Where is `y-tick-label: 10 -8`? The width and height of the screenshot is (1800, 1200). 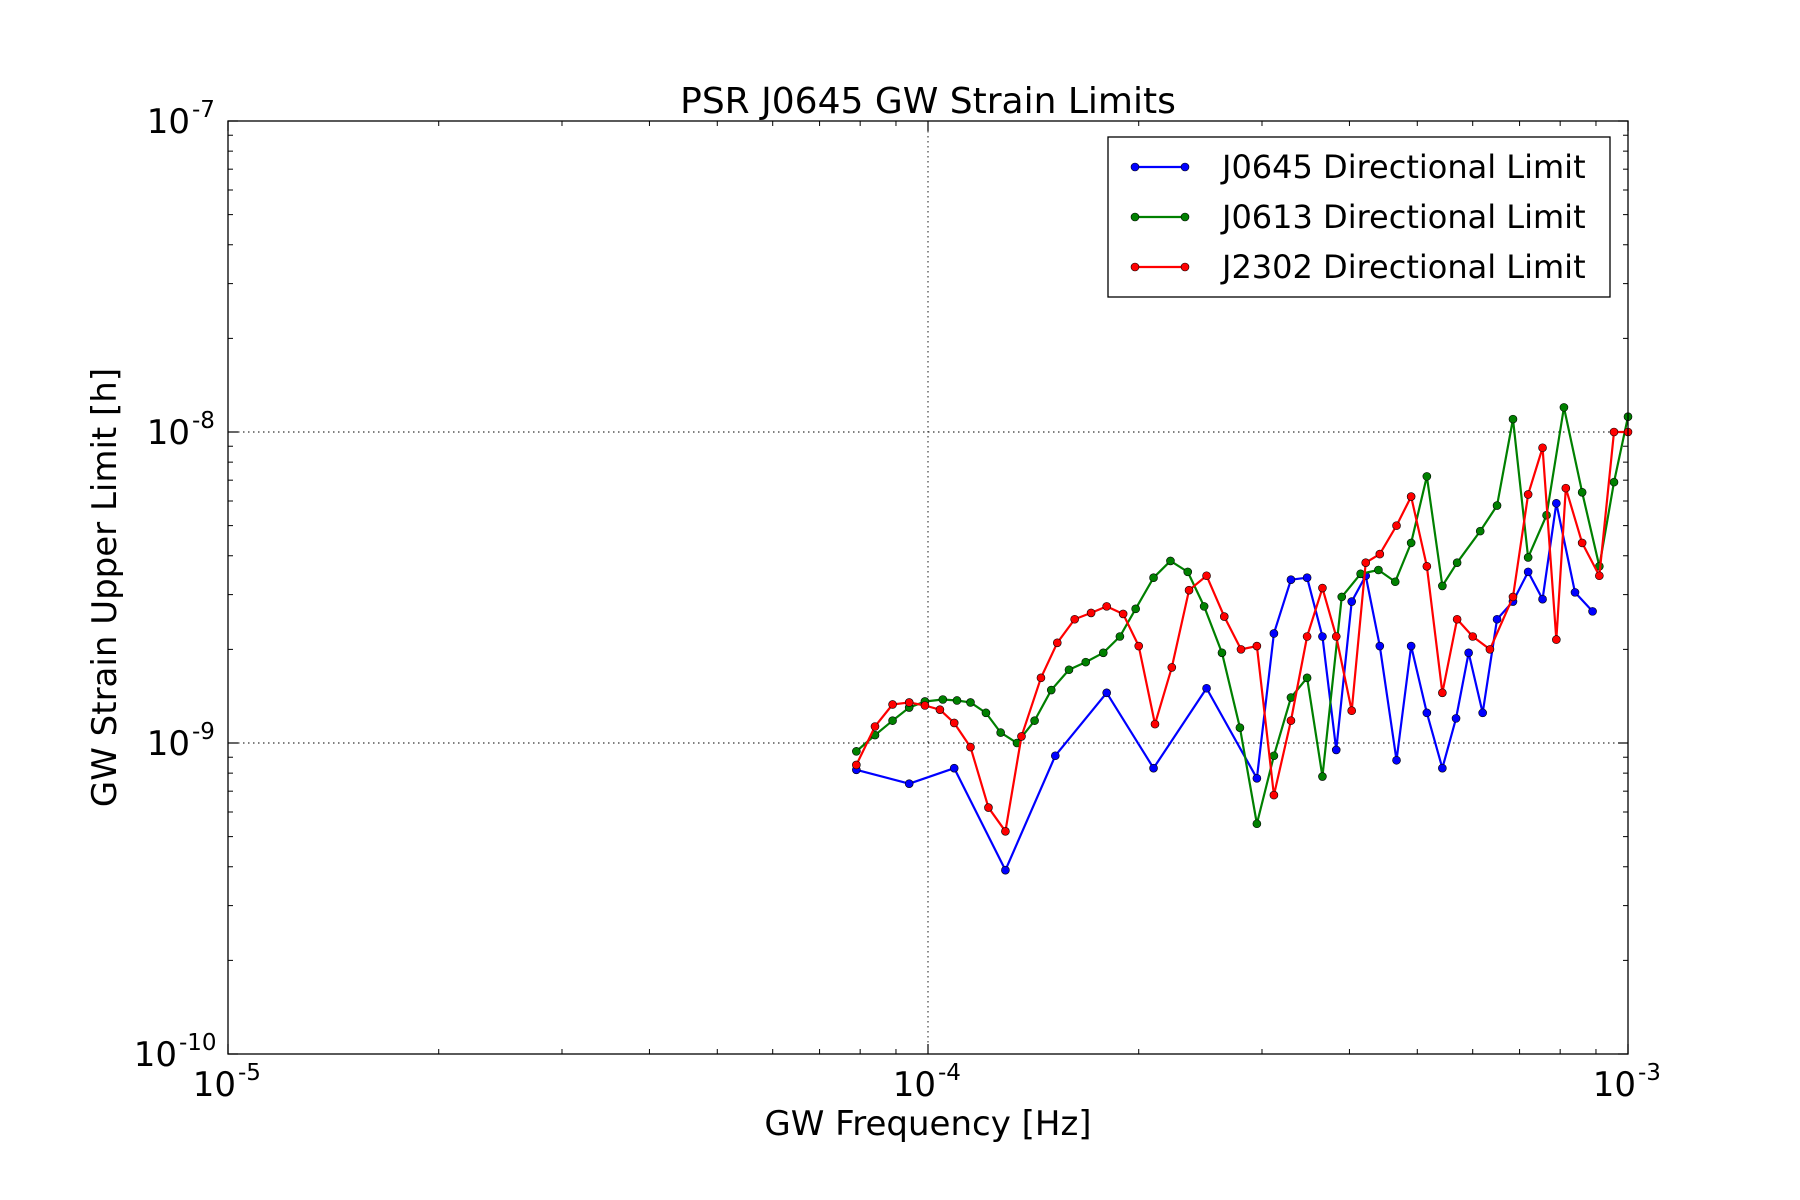
y-tick-label: 10 -8 is located at coordinates (181, 430).